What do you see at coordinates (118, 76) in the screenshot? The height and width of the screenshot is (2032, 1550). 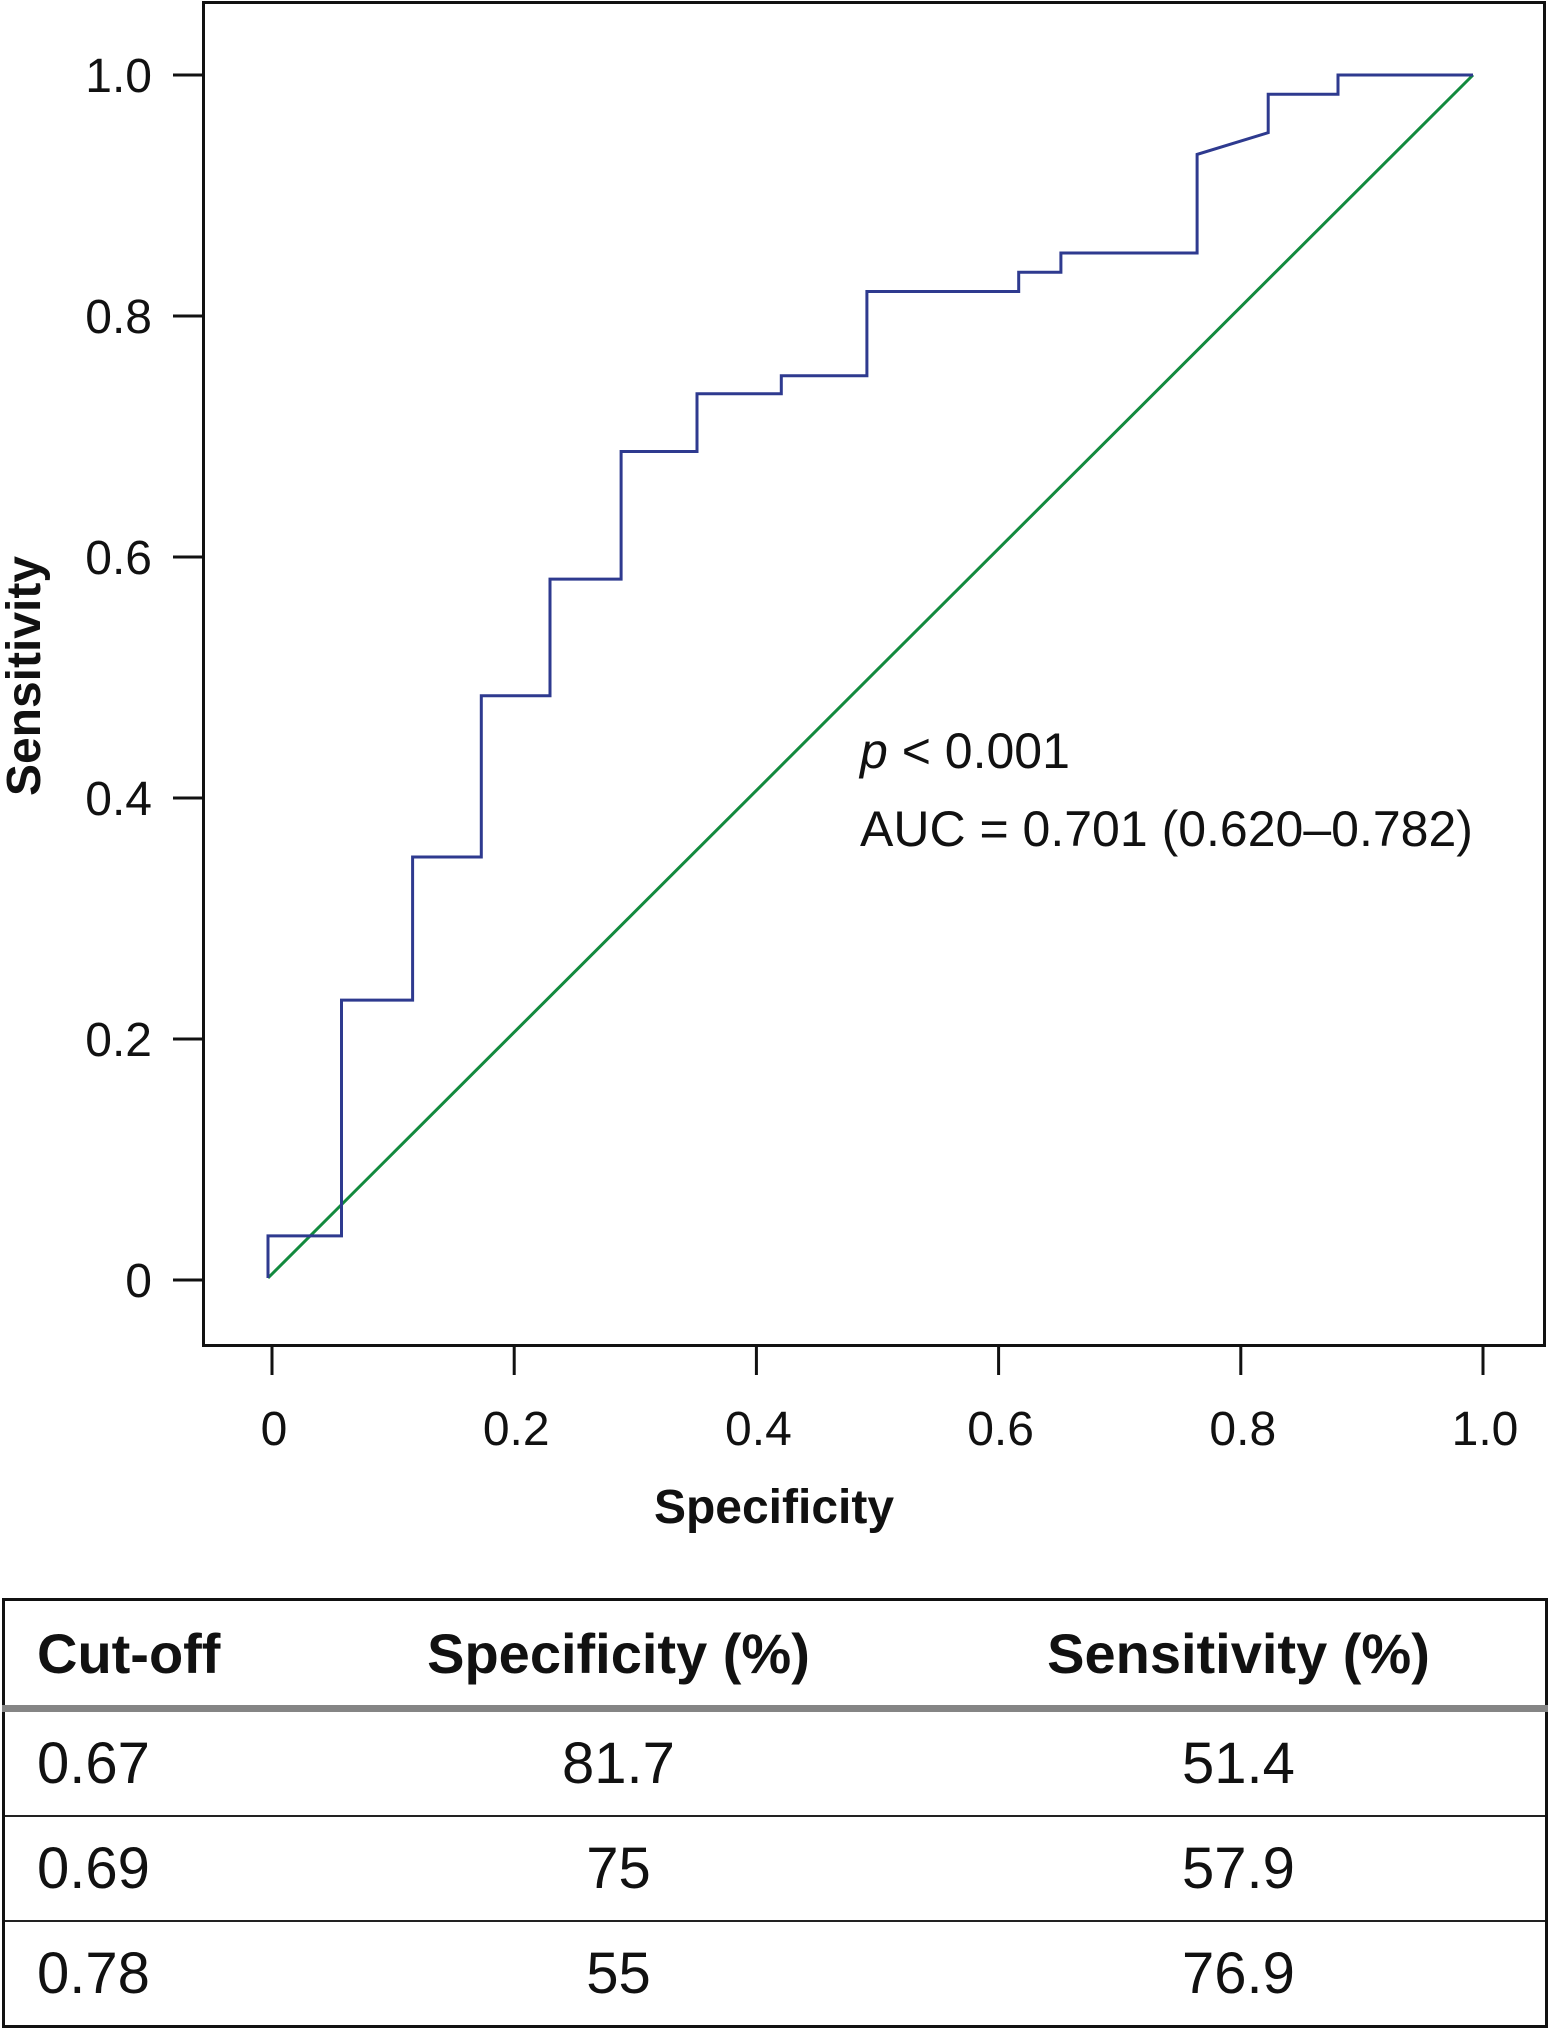 I see `y-tick-label: 1.0` at bounding box center [118, 76].